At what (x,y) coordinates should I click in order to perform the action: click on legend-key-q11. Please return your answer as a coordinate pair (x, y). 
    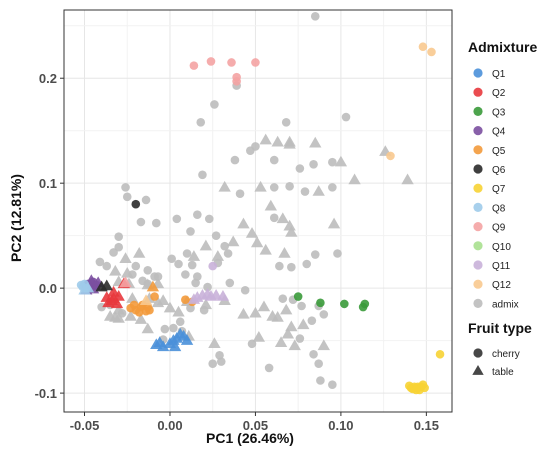
    Looking at the image, I should click on (478, 265).